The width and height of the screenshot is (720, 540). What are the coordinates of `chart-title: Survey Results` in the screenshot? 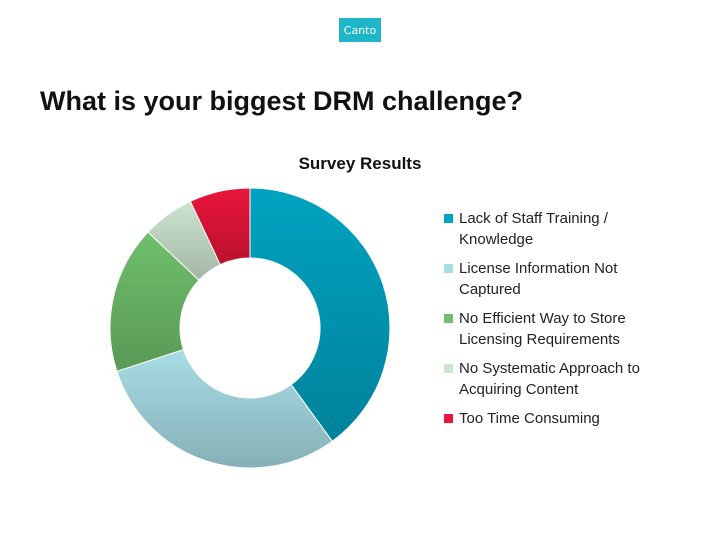 It's located at (360, 163).